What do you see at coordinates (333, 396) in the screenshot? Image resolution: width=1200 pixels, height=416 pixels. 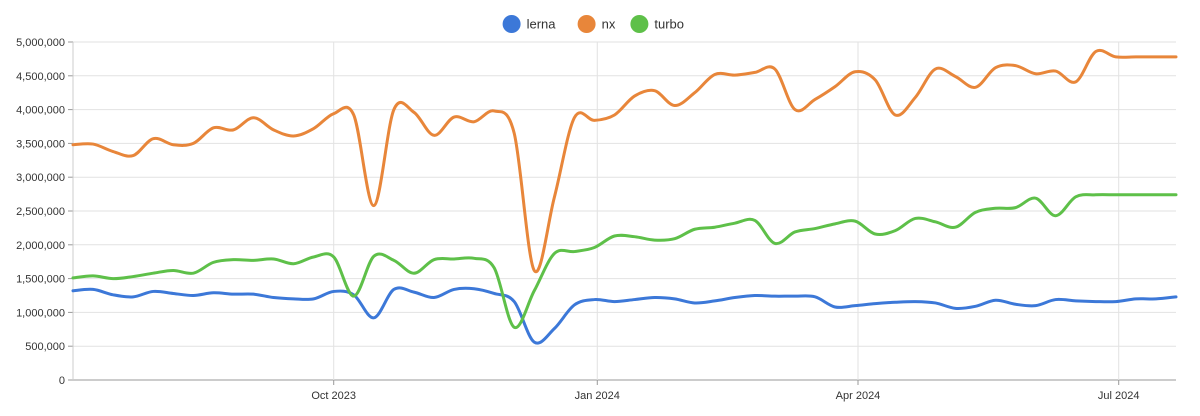 I see `x-tick-label: Oct 2023` at bounding box center [333, 396].